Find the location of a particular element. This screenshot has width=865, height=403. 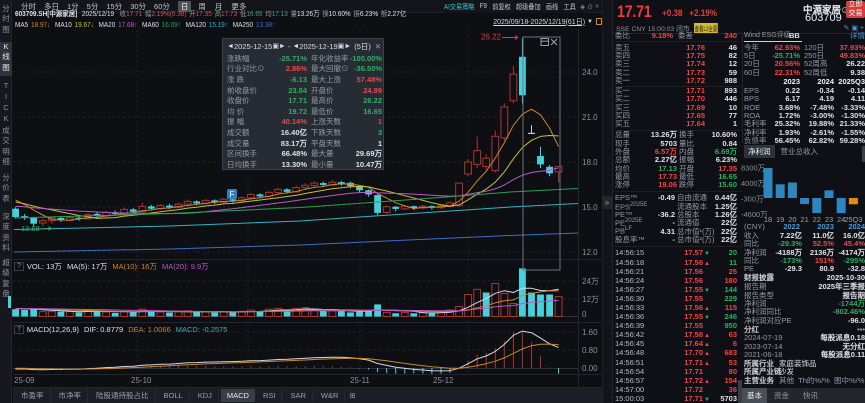

svg-text: 25-09 is located at coordinates (24, 380).